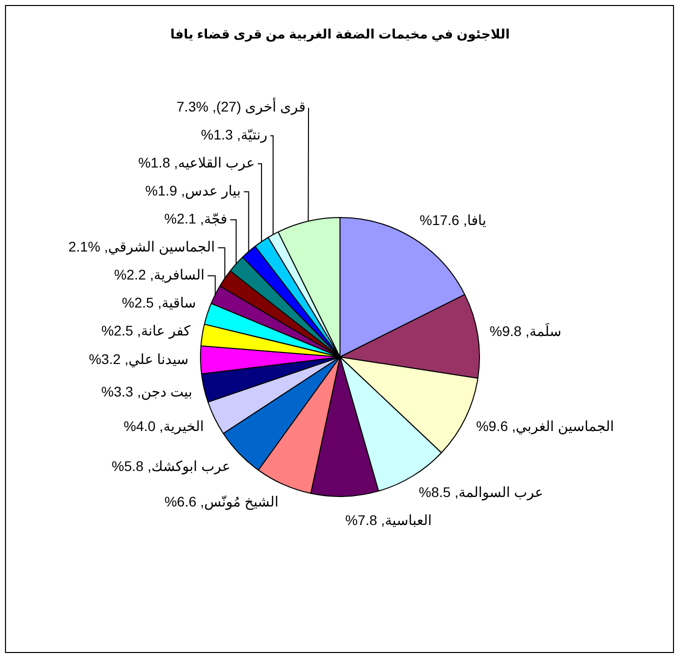 This screenshot has height=659, width=680. What do you see at coordinates (221, 502) in the screenshot?
I see `slice-label: الشيخ مُونّس, %6.6` at bounding box center [221, 502].